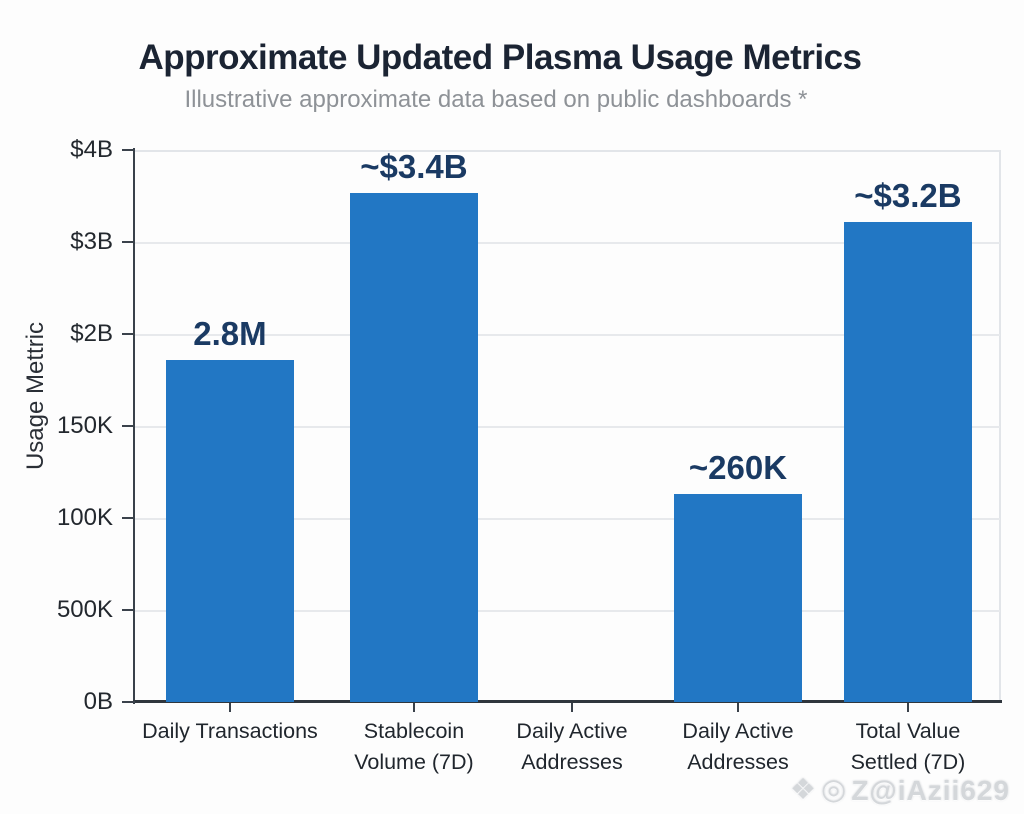 This screenshot has height=814, width=1024. What do you see at coordinates (834, 790) in the screenshot?
I see `lens-icon: ◎` at bounding box center [834, 790].